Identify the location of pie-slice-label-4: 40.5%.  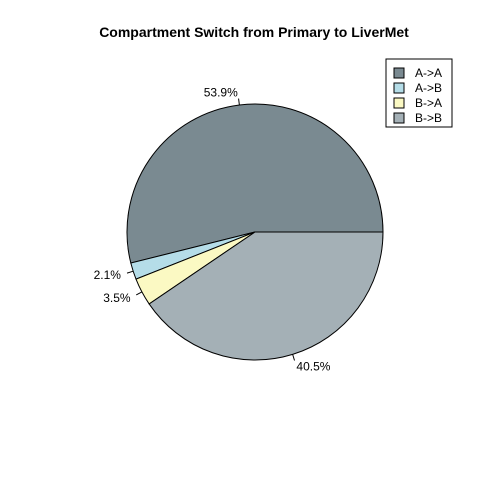
(313, 367).